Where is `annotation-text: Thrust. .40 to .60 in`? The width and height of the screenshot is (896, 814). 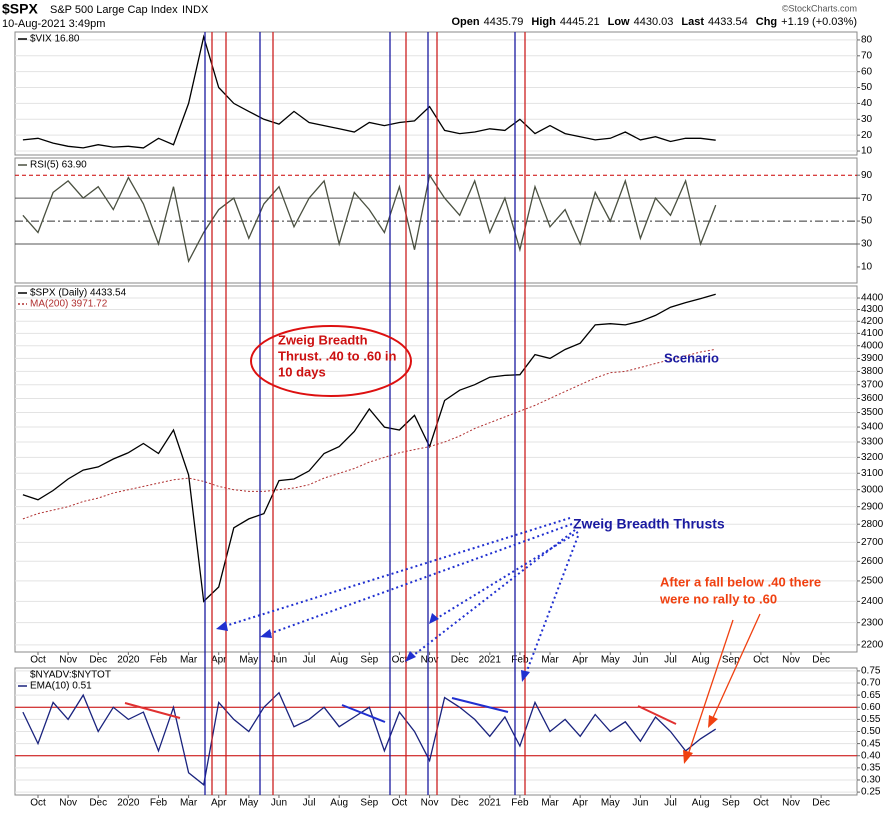 annotation-text: Thrust. .40 to .60 in is located at coordinates (337, 355).